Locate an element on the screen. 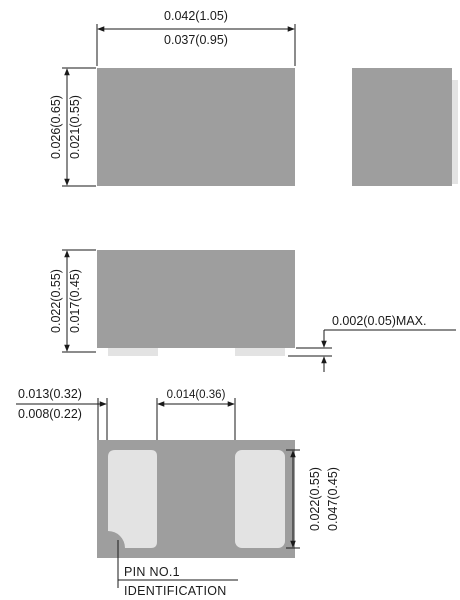  width-min-label: 0.021(0.55) is located at coordinates (75, 127).